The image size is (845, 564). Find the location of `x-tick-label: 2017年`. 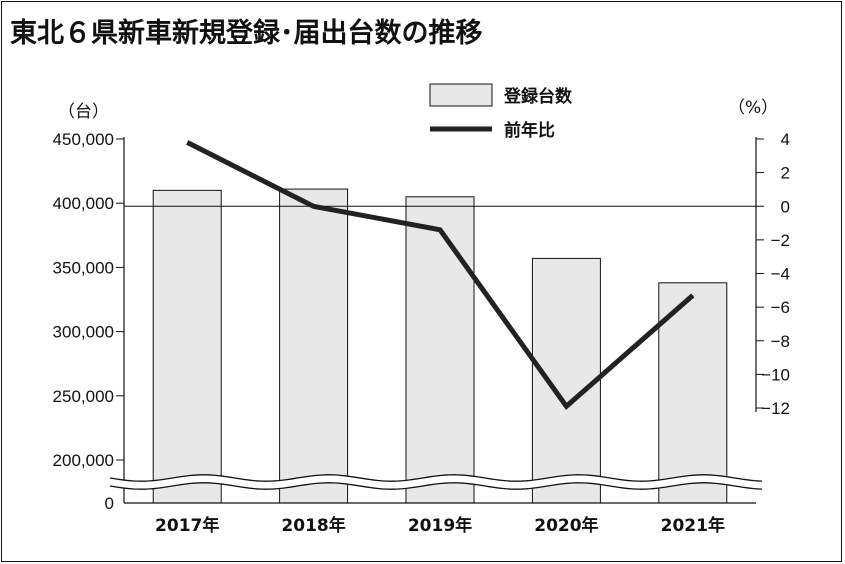

x-tick-label: 2017年 is located at coordinates (187, 525).